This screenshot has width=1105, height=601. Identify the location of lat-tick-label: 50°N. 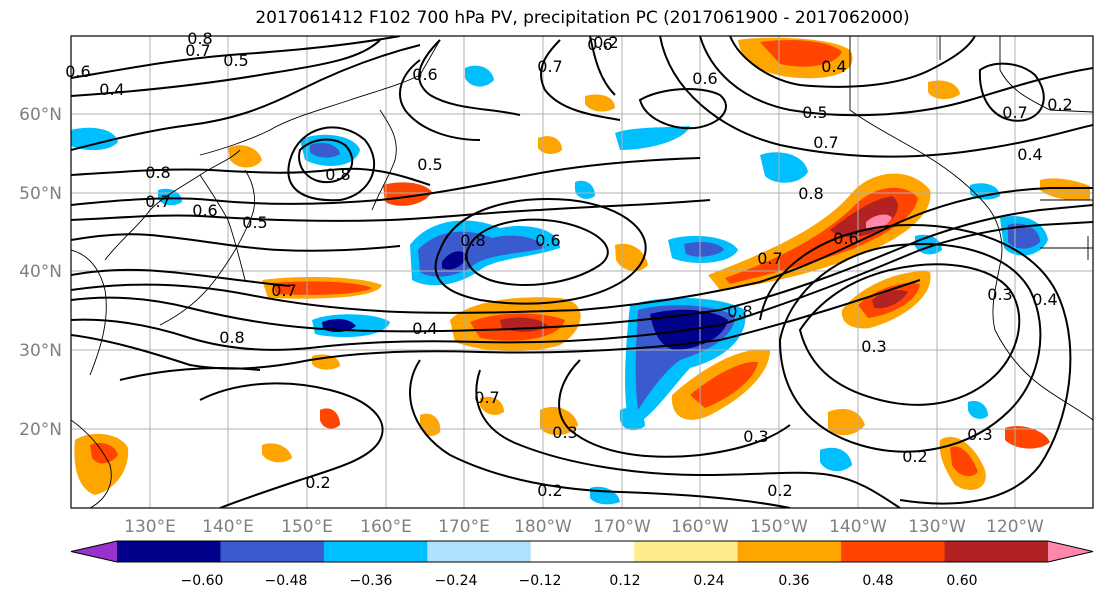
(40, 194).